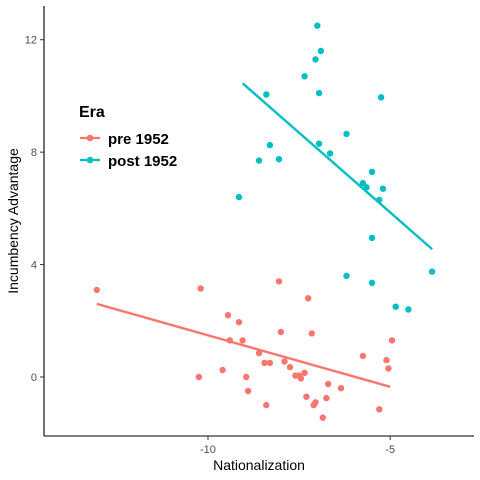  Describe the element at coordinates (390, 450) in the screenshot. I see `x-tick-label-1: -5` at that location.